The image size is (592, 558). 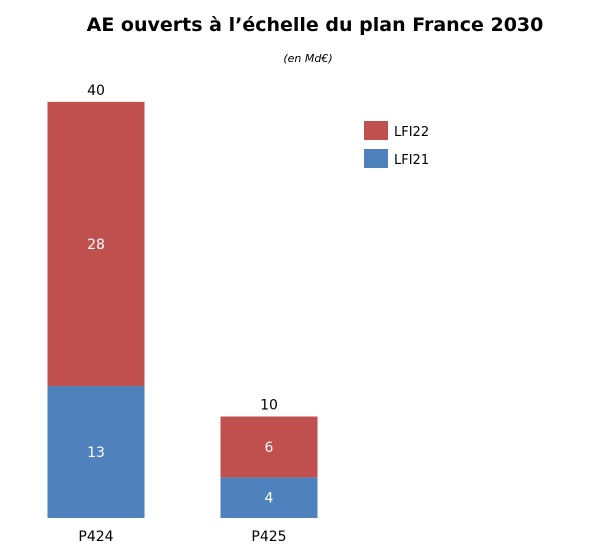 What do you see at coordinates (268, 537) in the screenshot?
I see `category-label-p425: P425` at bounding box center [268, 537].